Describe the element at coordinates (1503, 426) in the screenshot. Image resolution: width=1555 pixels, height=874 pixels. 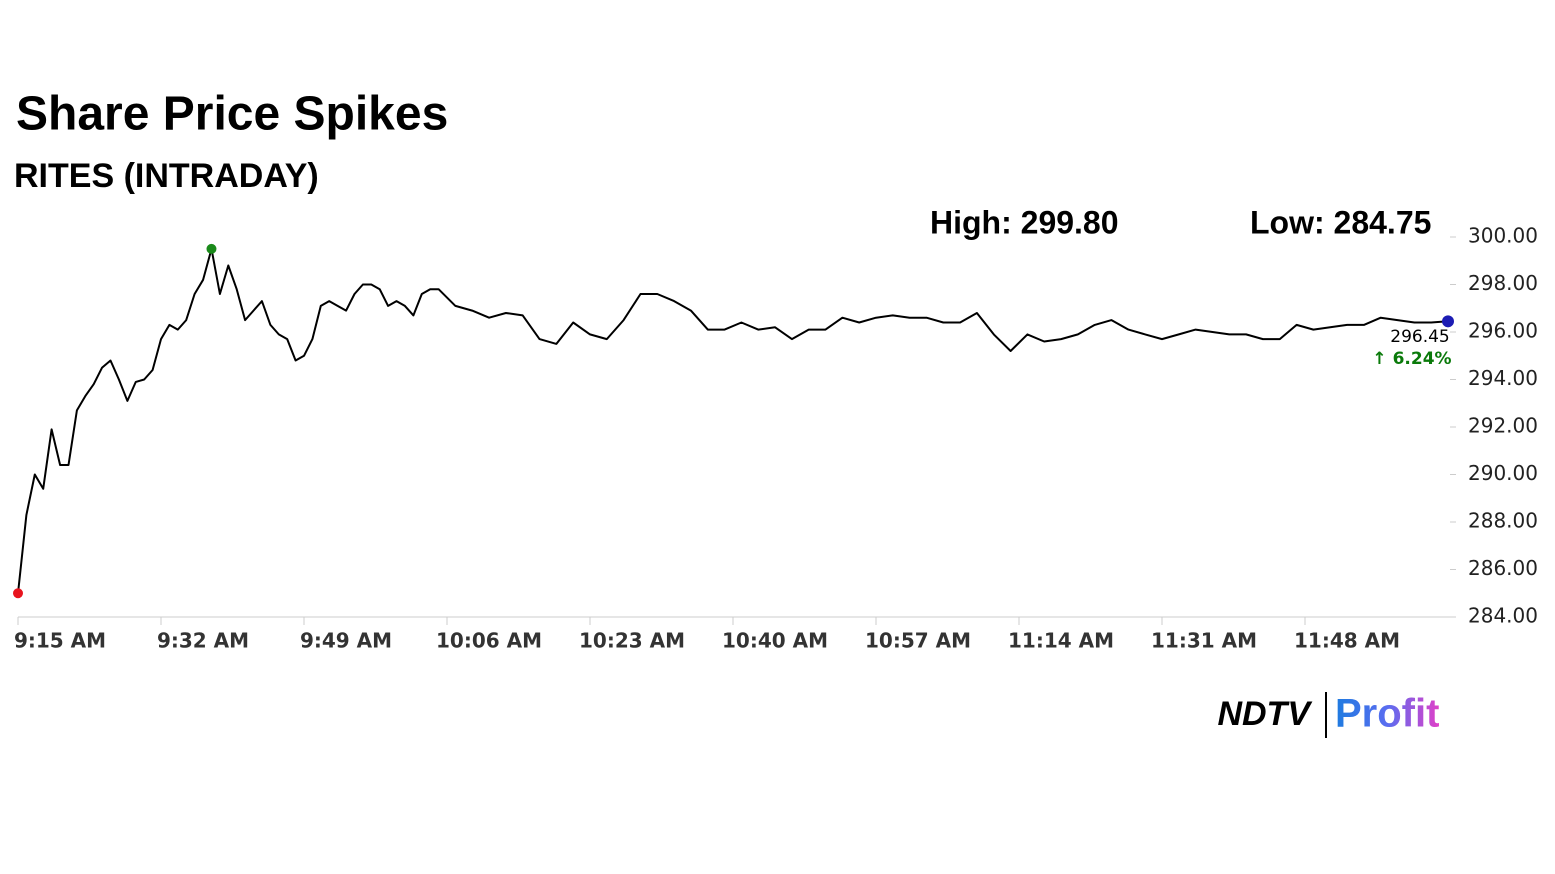
I see `y-tick-label: 292.00` at that location.